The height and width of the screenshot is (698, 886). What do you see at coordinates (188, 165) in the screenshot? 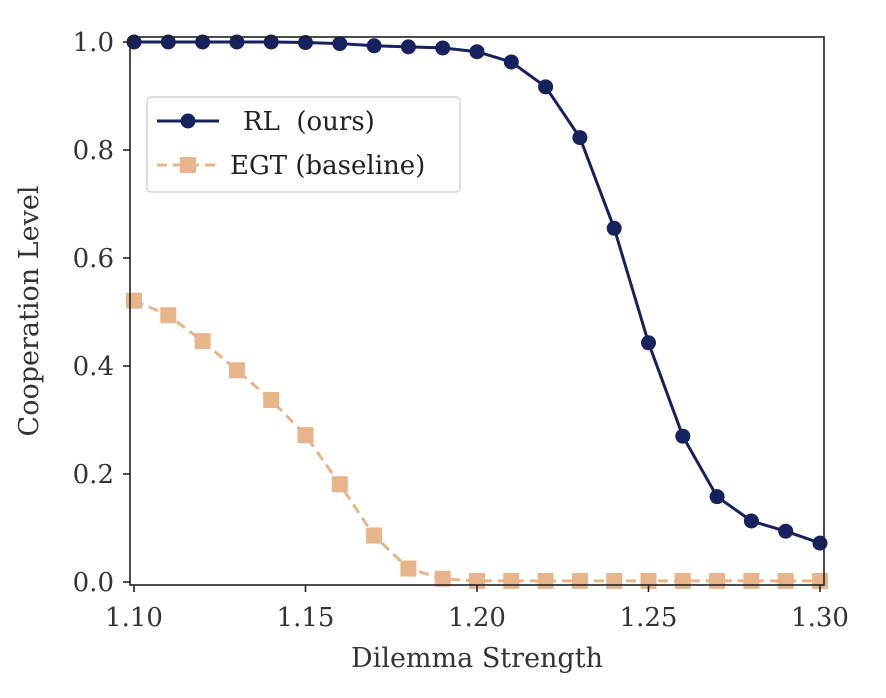
I see `legend-marker-egt` at bounding box center [188, 165].